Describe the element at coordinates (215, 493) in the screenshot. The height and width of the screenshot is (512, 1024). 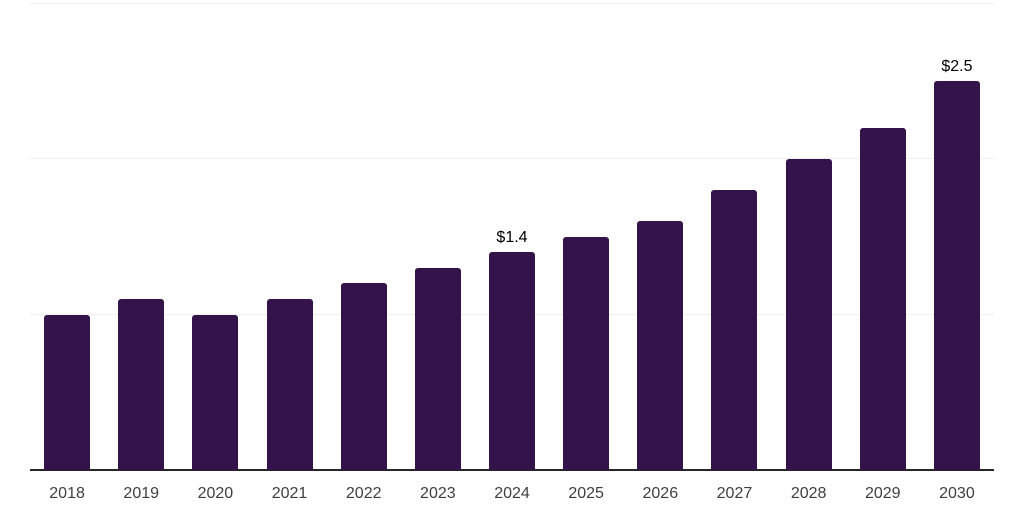
I see `x-tick-2020: 2020` at that location.